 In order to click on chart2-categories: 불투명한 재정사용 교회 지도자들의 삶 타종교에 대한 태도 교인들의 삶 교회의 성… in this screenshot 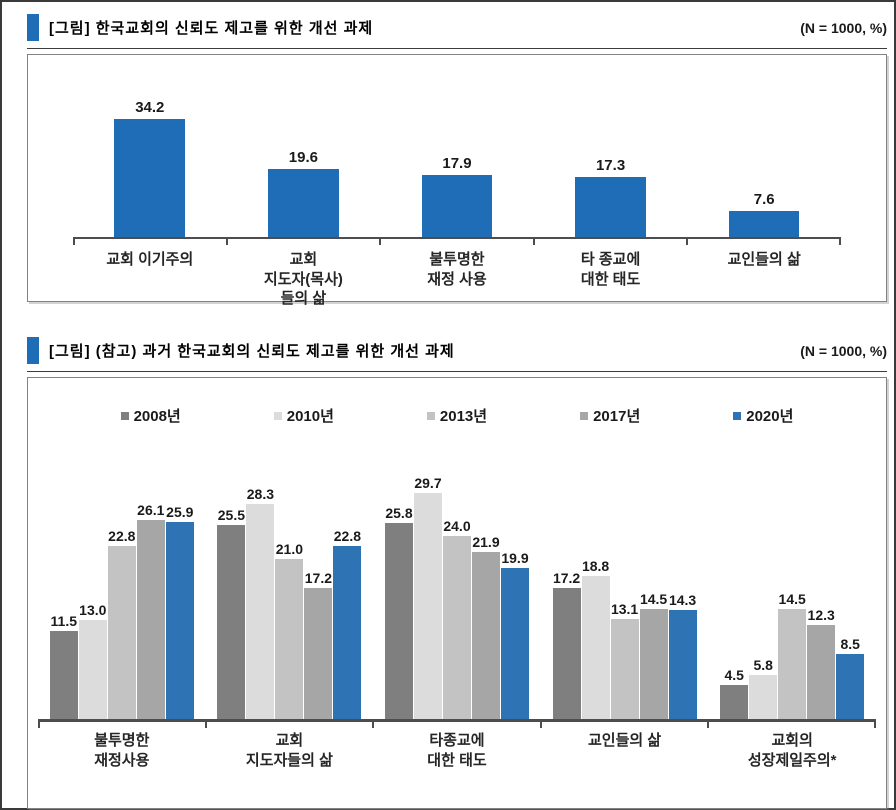, I will do `click(457, 750)`.